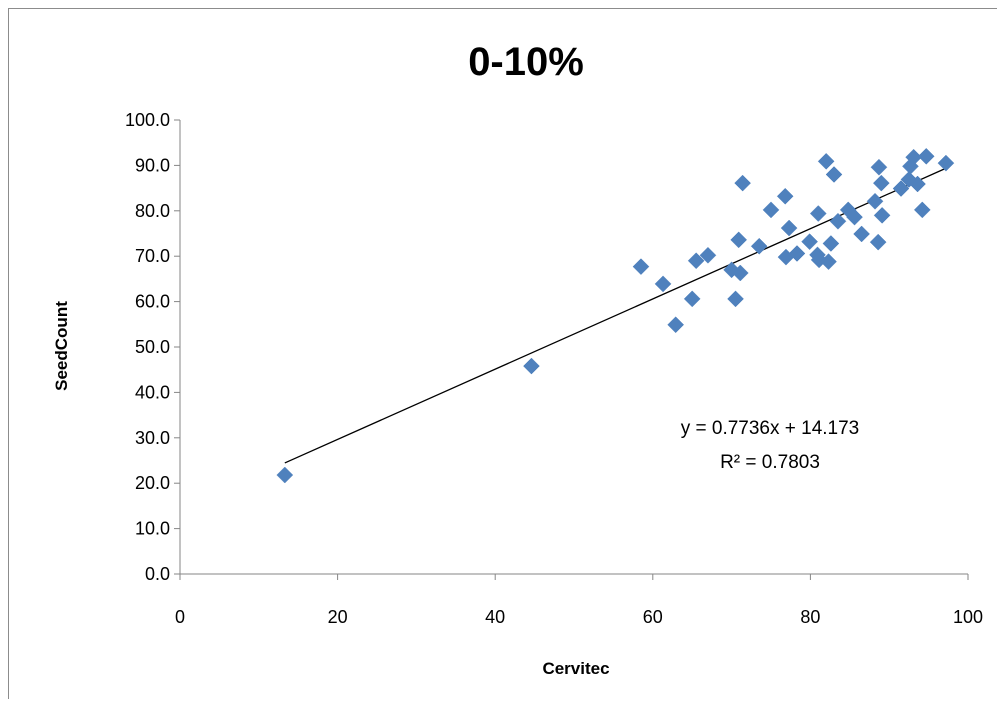 The height and width of the screenshot is (709, 1006). Describe the element at coordinates (653, 617) in the screenshot. I see `x-tick-label: 60` at that location.